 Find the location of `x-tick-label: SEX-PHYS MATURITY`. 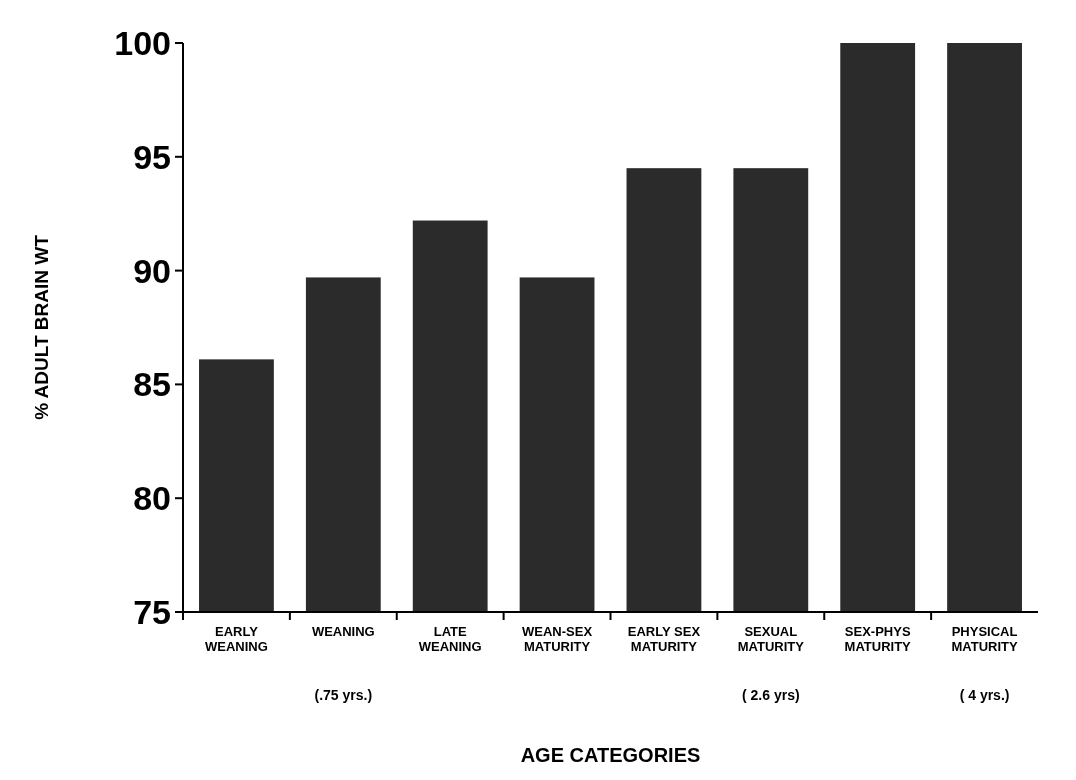

x-tick-label: SEX-PHYS MATURITY is located at coordinates (878, 639).